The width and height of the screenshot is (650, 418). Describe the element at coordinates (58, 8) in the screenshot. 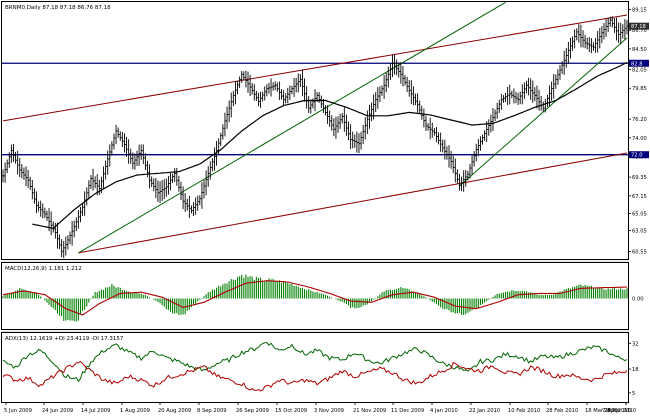

I see `price-header: BRNM0,Daily 87.18 87.18 86.76 87.18` at that location.